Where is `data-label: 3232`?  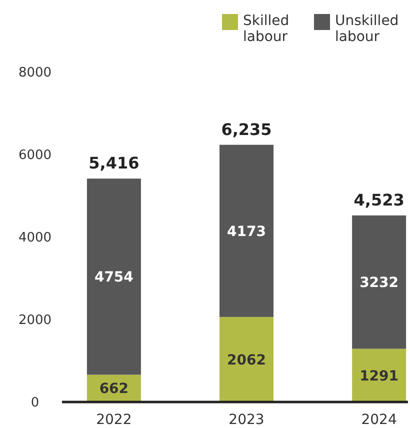
data-label: 3232 is located at coordinates (379, 282).